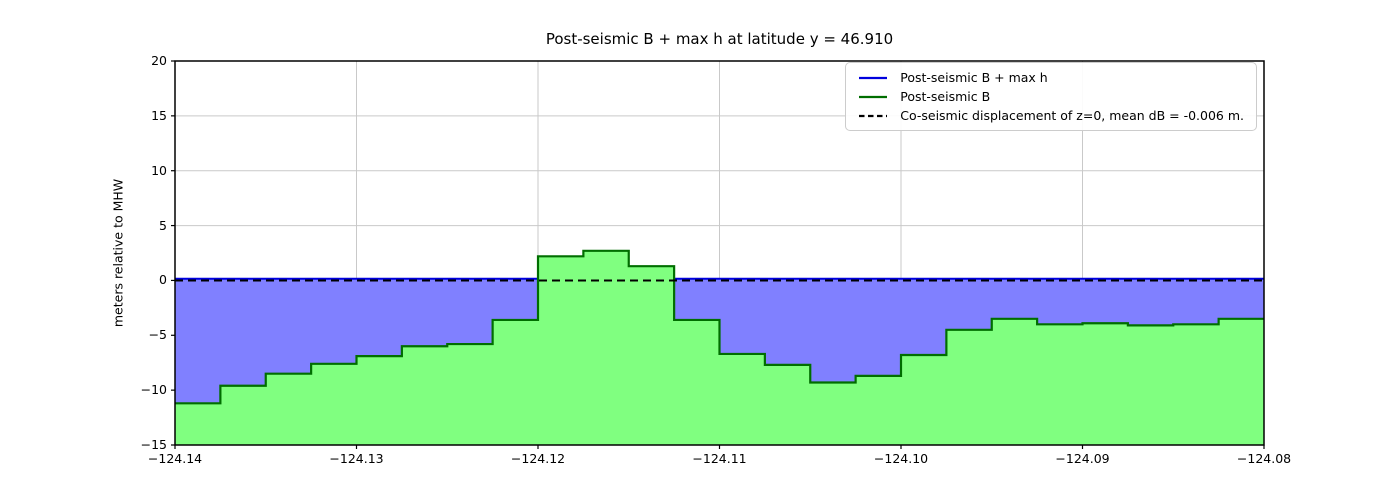  Describe the element at coordinates (163, 280) in the screenshot. I see `y-tick-label: 0` at that location.